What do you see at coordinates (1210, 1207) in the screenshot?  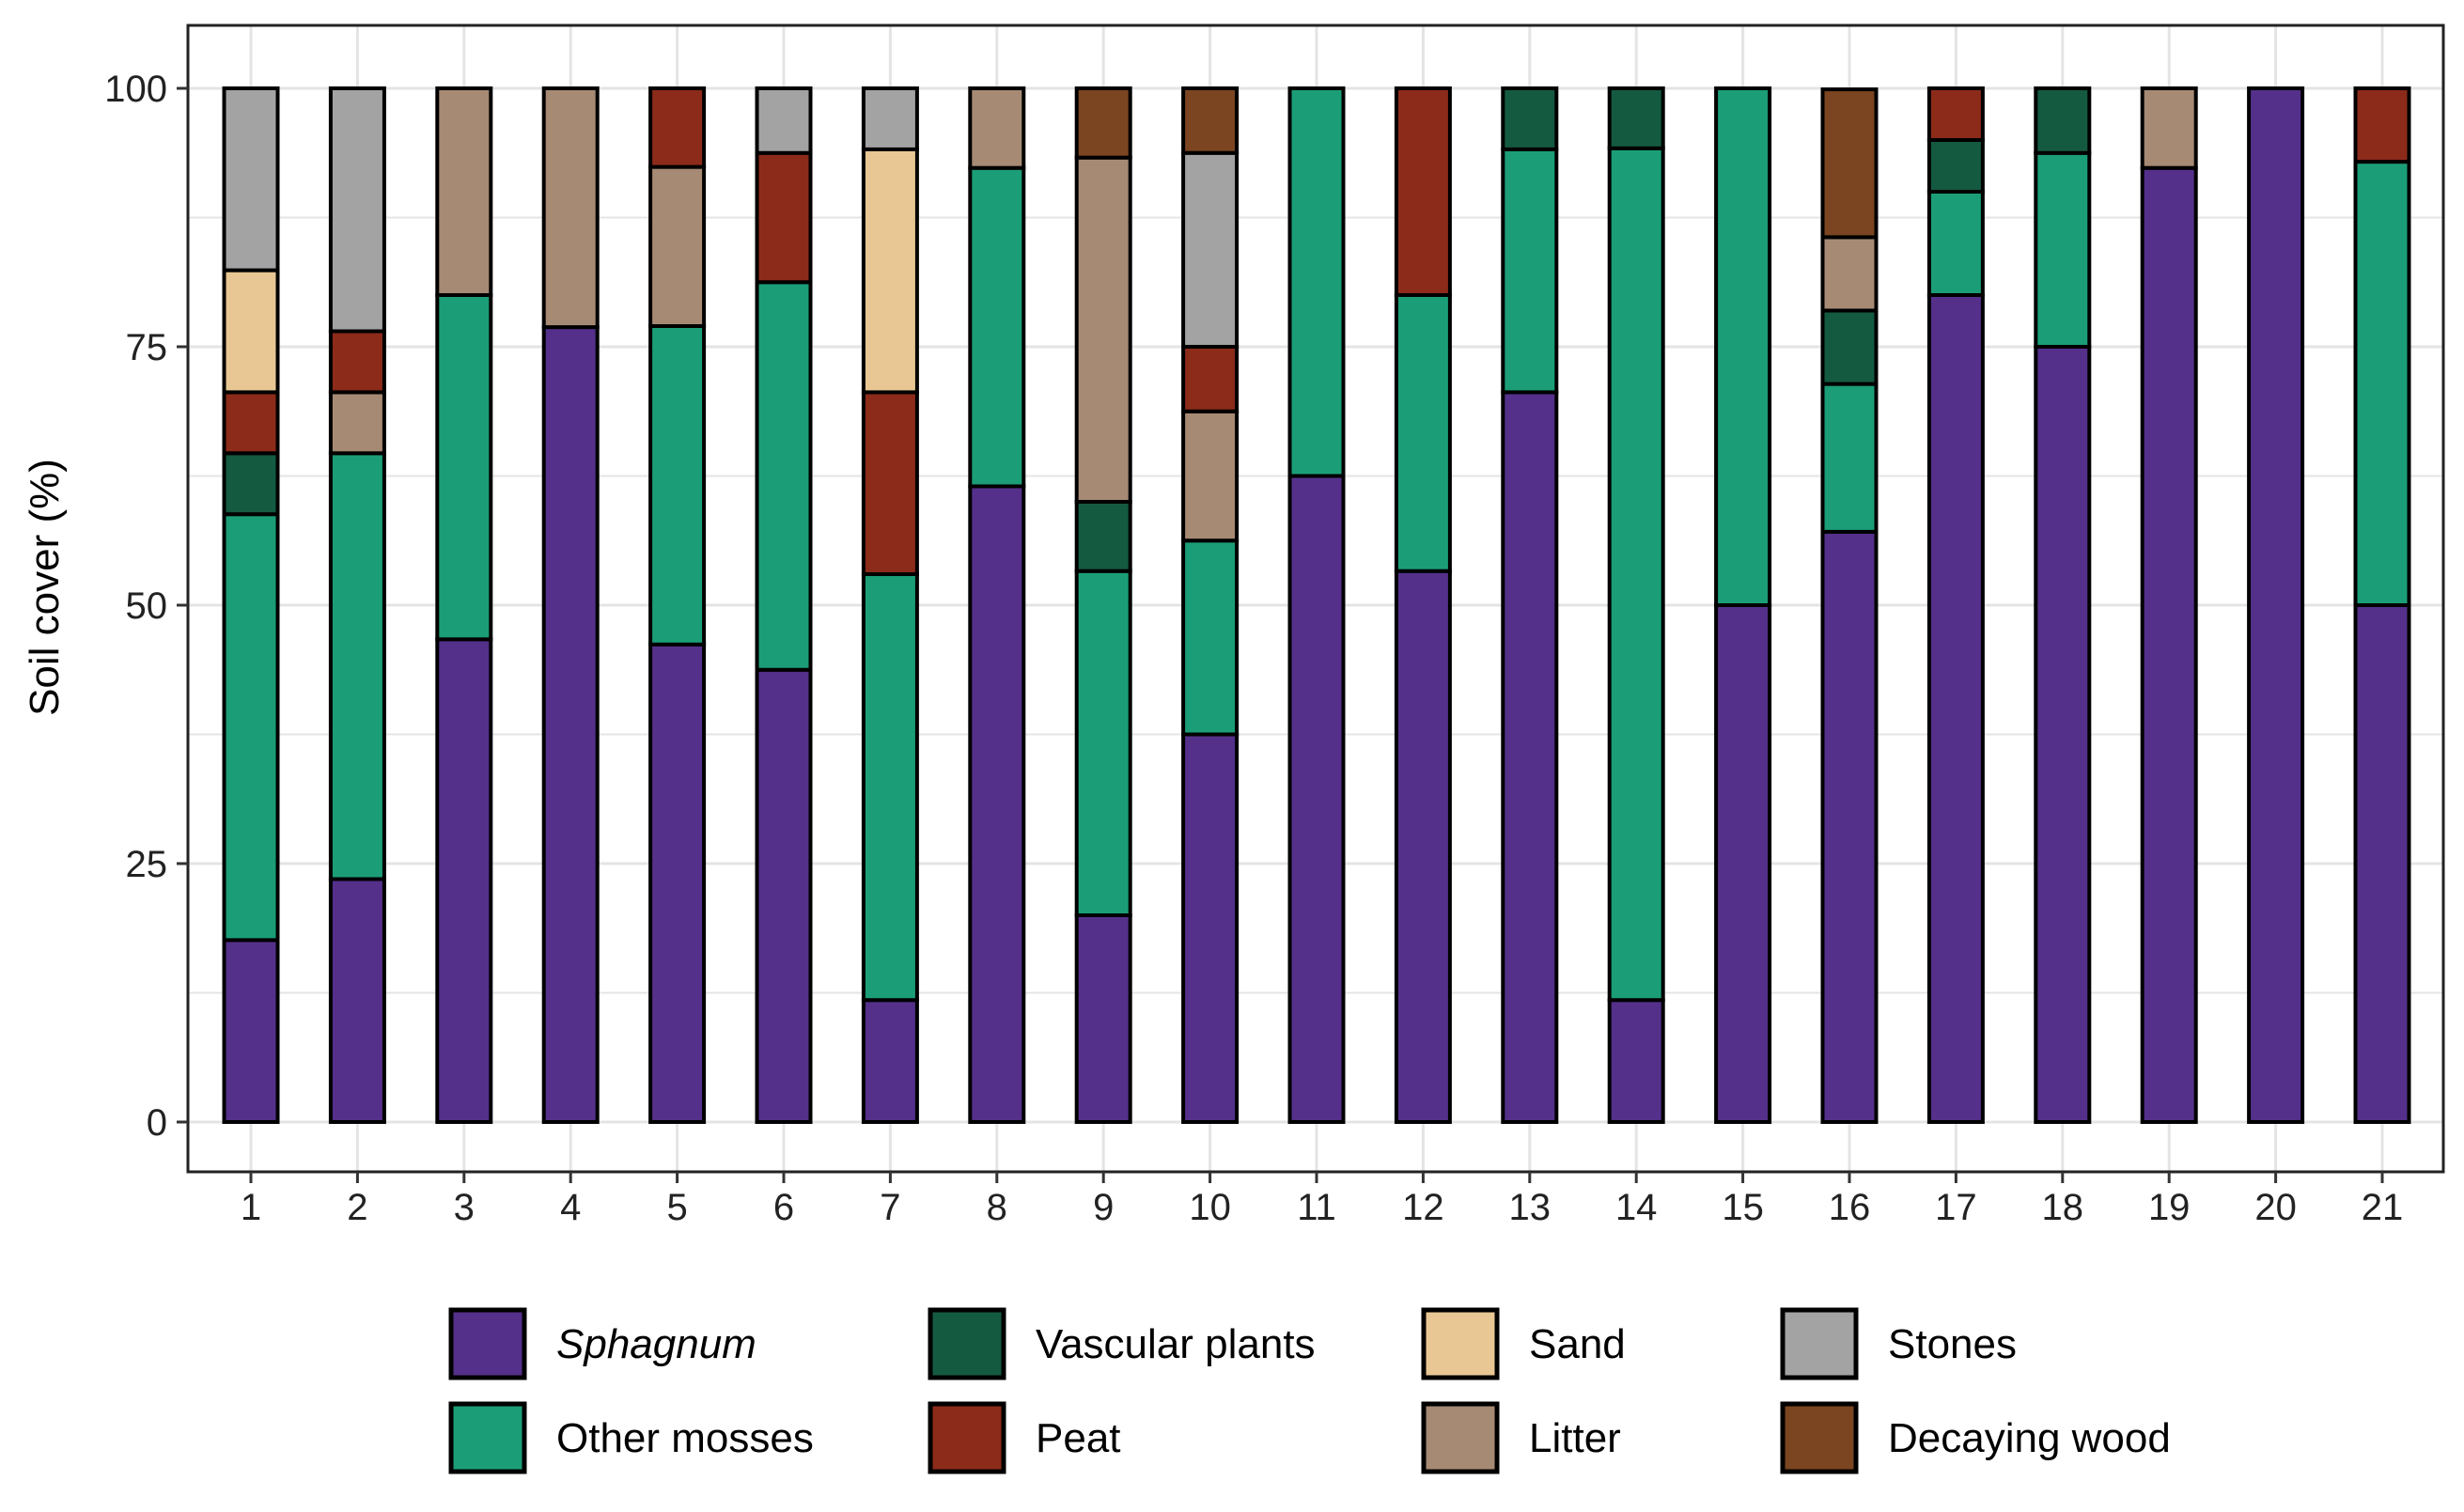 I see `x-tick-label: 10` at bounding box center [1210, 1207].